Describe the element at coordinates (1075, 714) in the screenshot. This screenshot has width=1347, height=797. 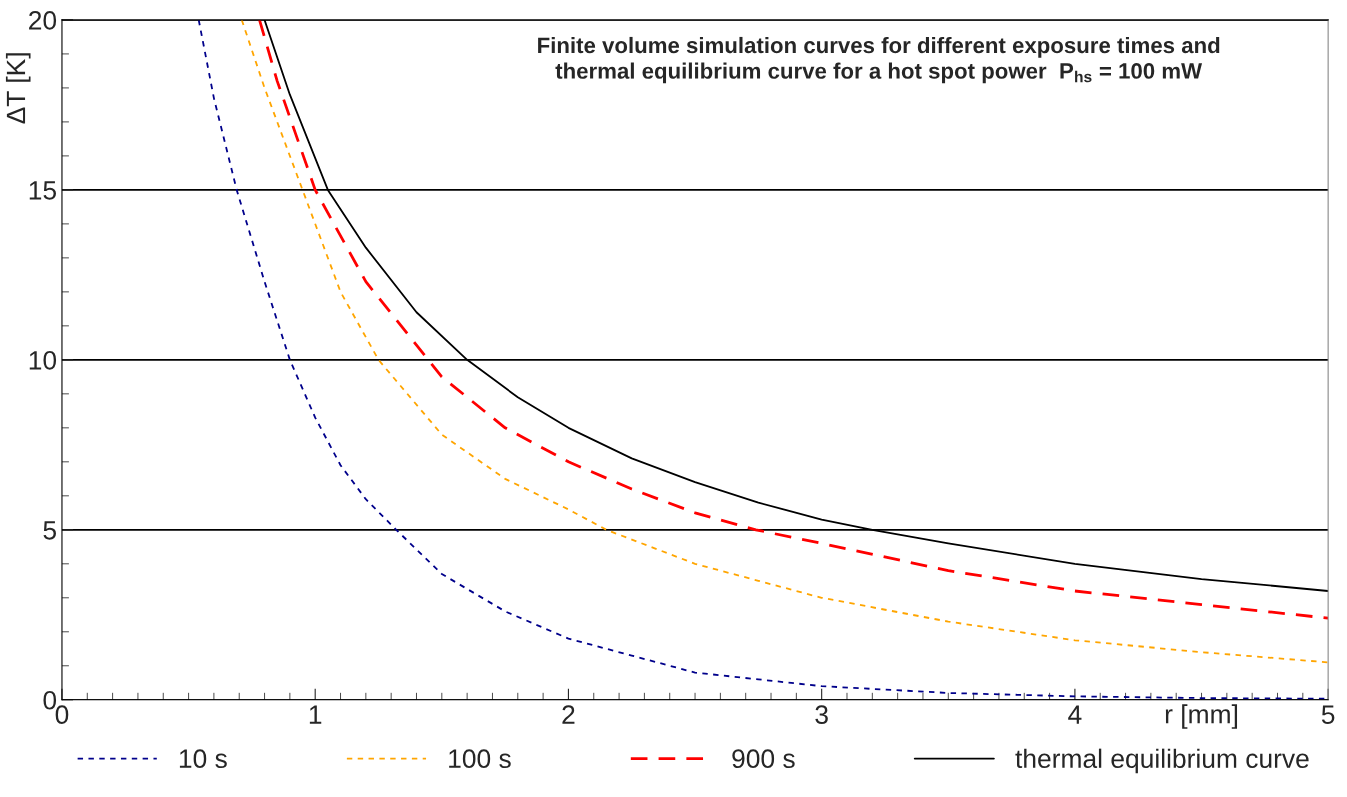
I see `x-tick-label: 4` at that location.